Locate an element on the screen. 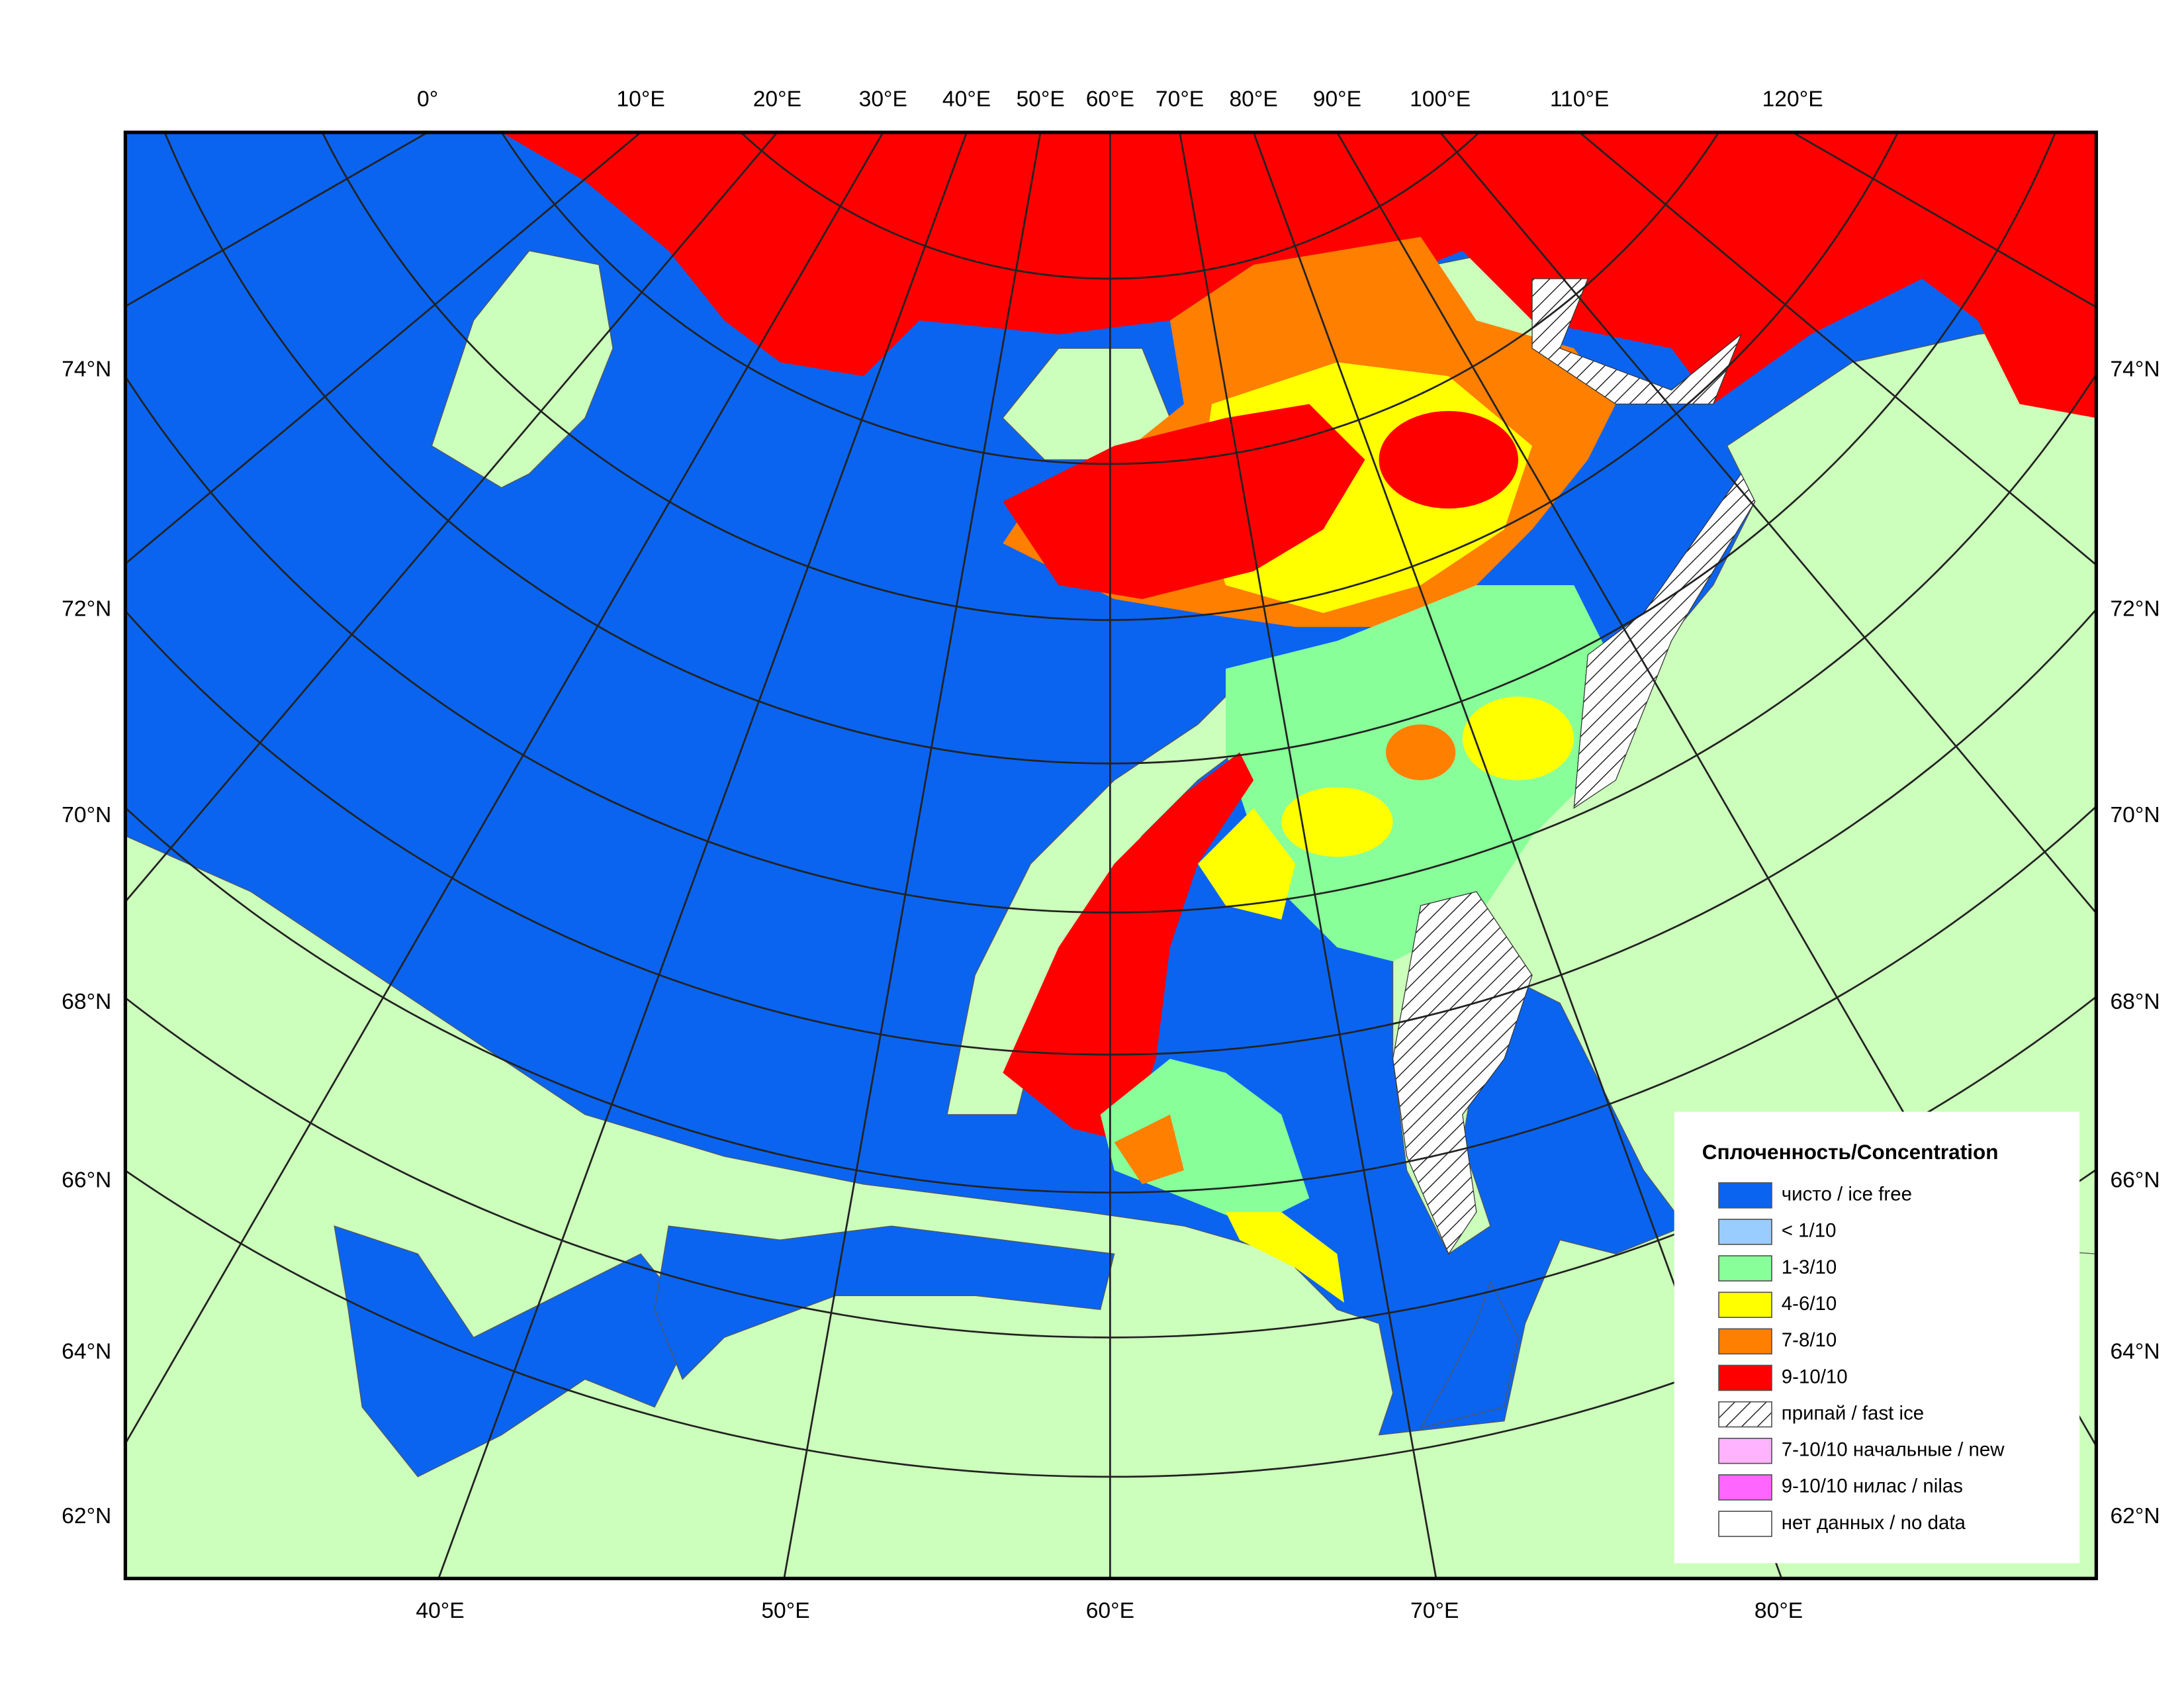  top-longitude-label: 110°E is located at coordinates (1580, 99).